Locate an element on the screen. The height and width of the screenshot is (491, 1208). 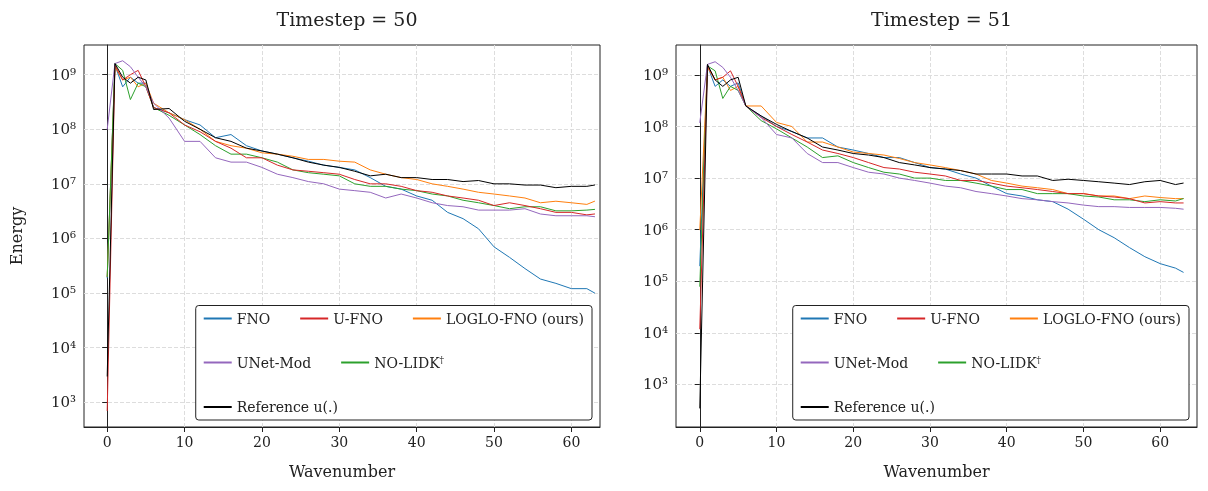
chart-title: Timestep = 50 is located at coordinates (347, 18).